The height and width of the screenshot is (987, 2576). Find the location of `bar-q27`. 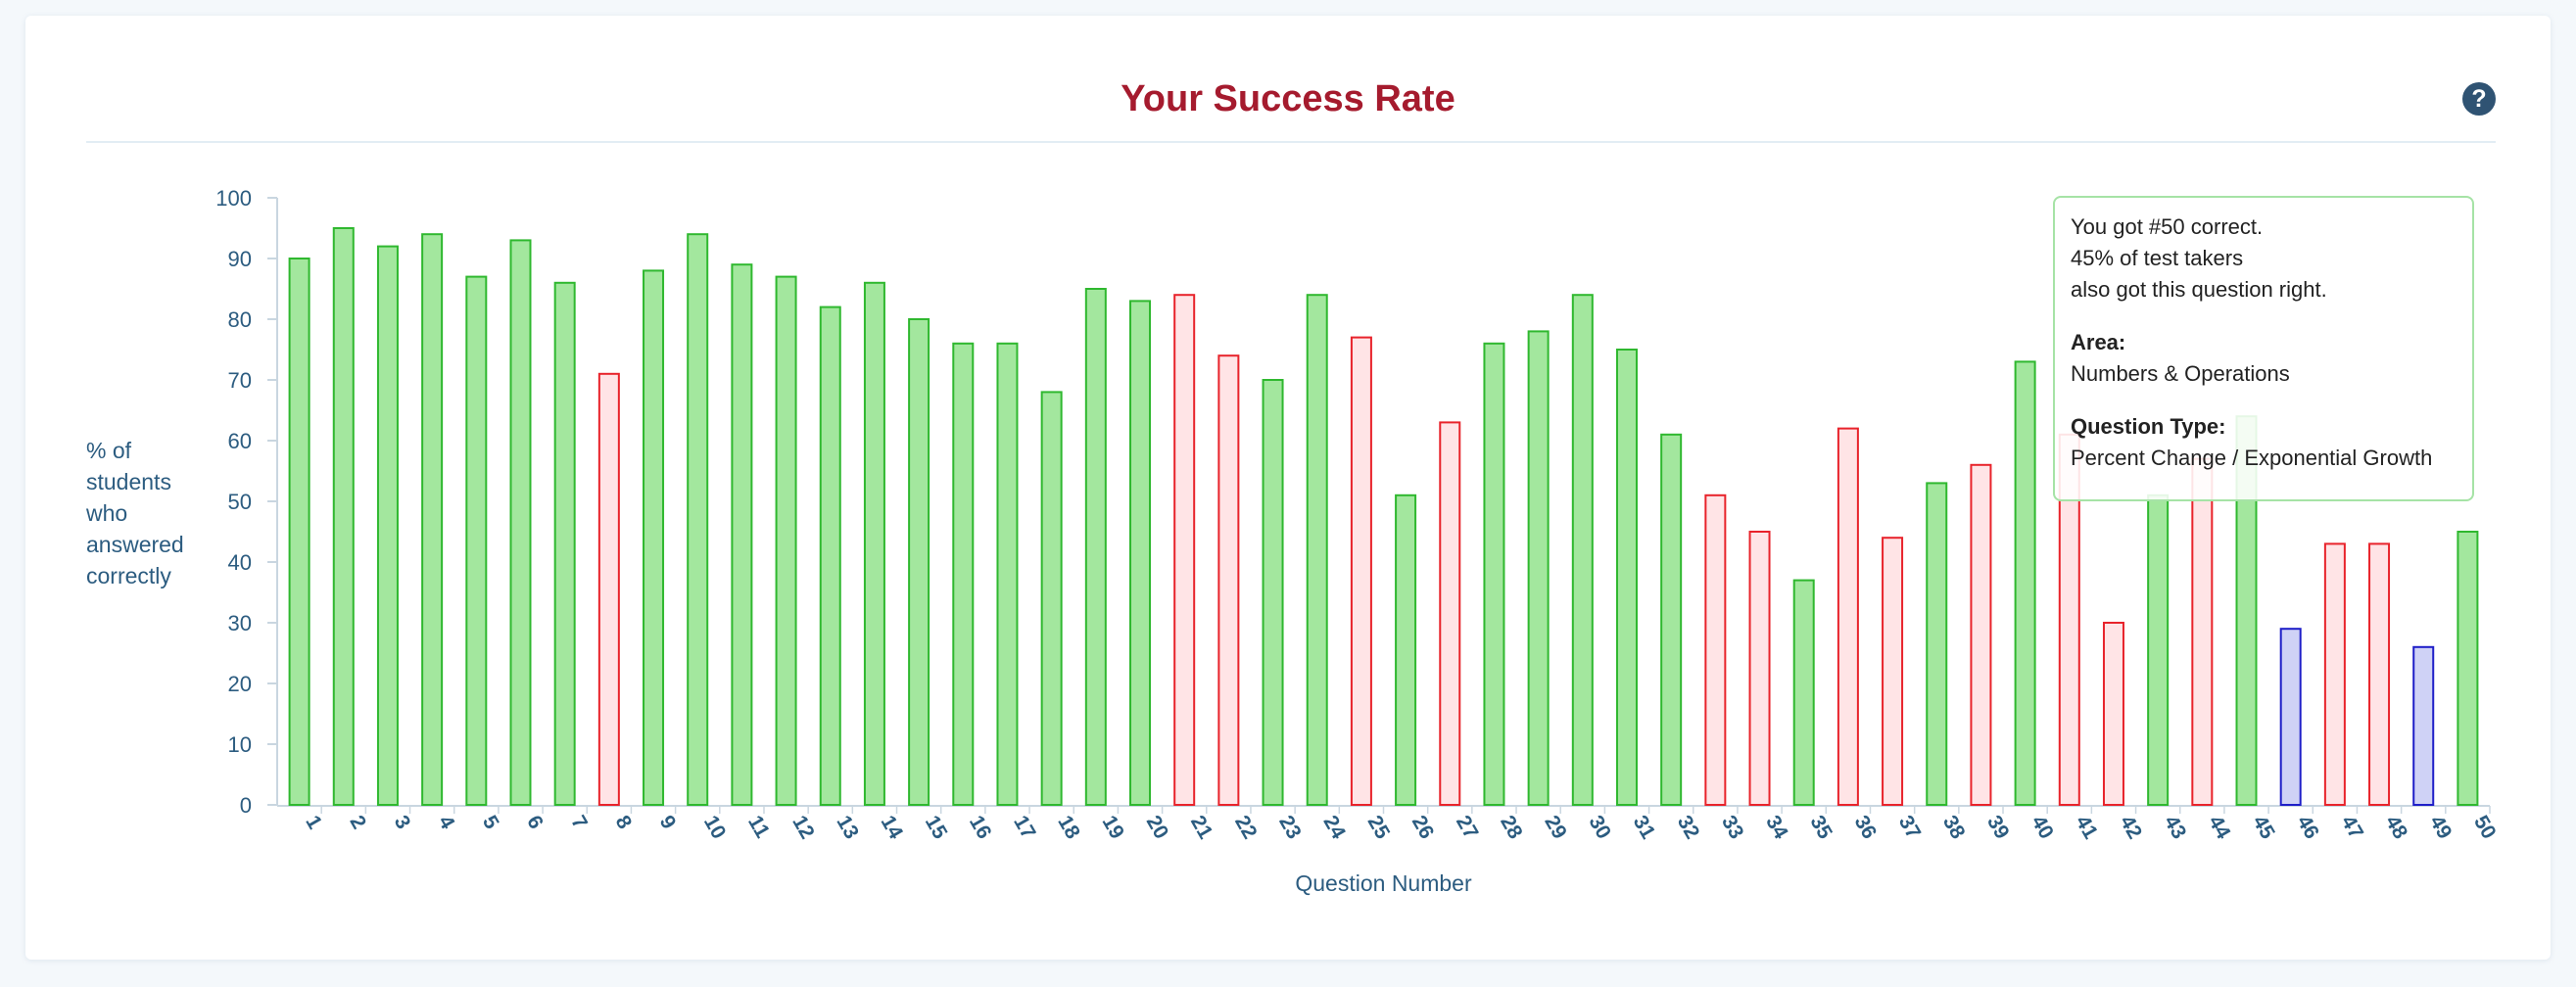

bar-q27 is located at coordinates (1450, 613).